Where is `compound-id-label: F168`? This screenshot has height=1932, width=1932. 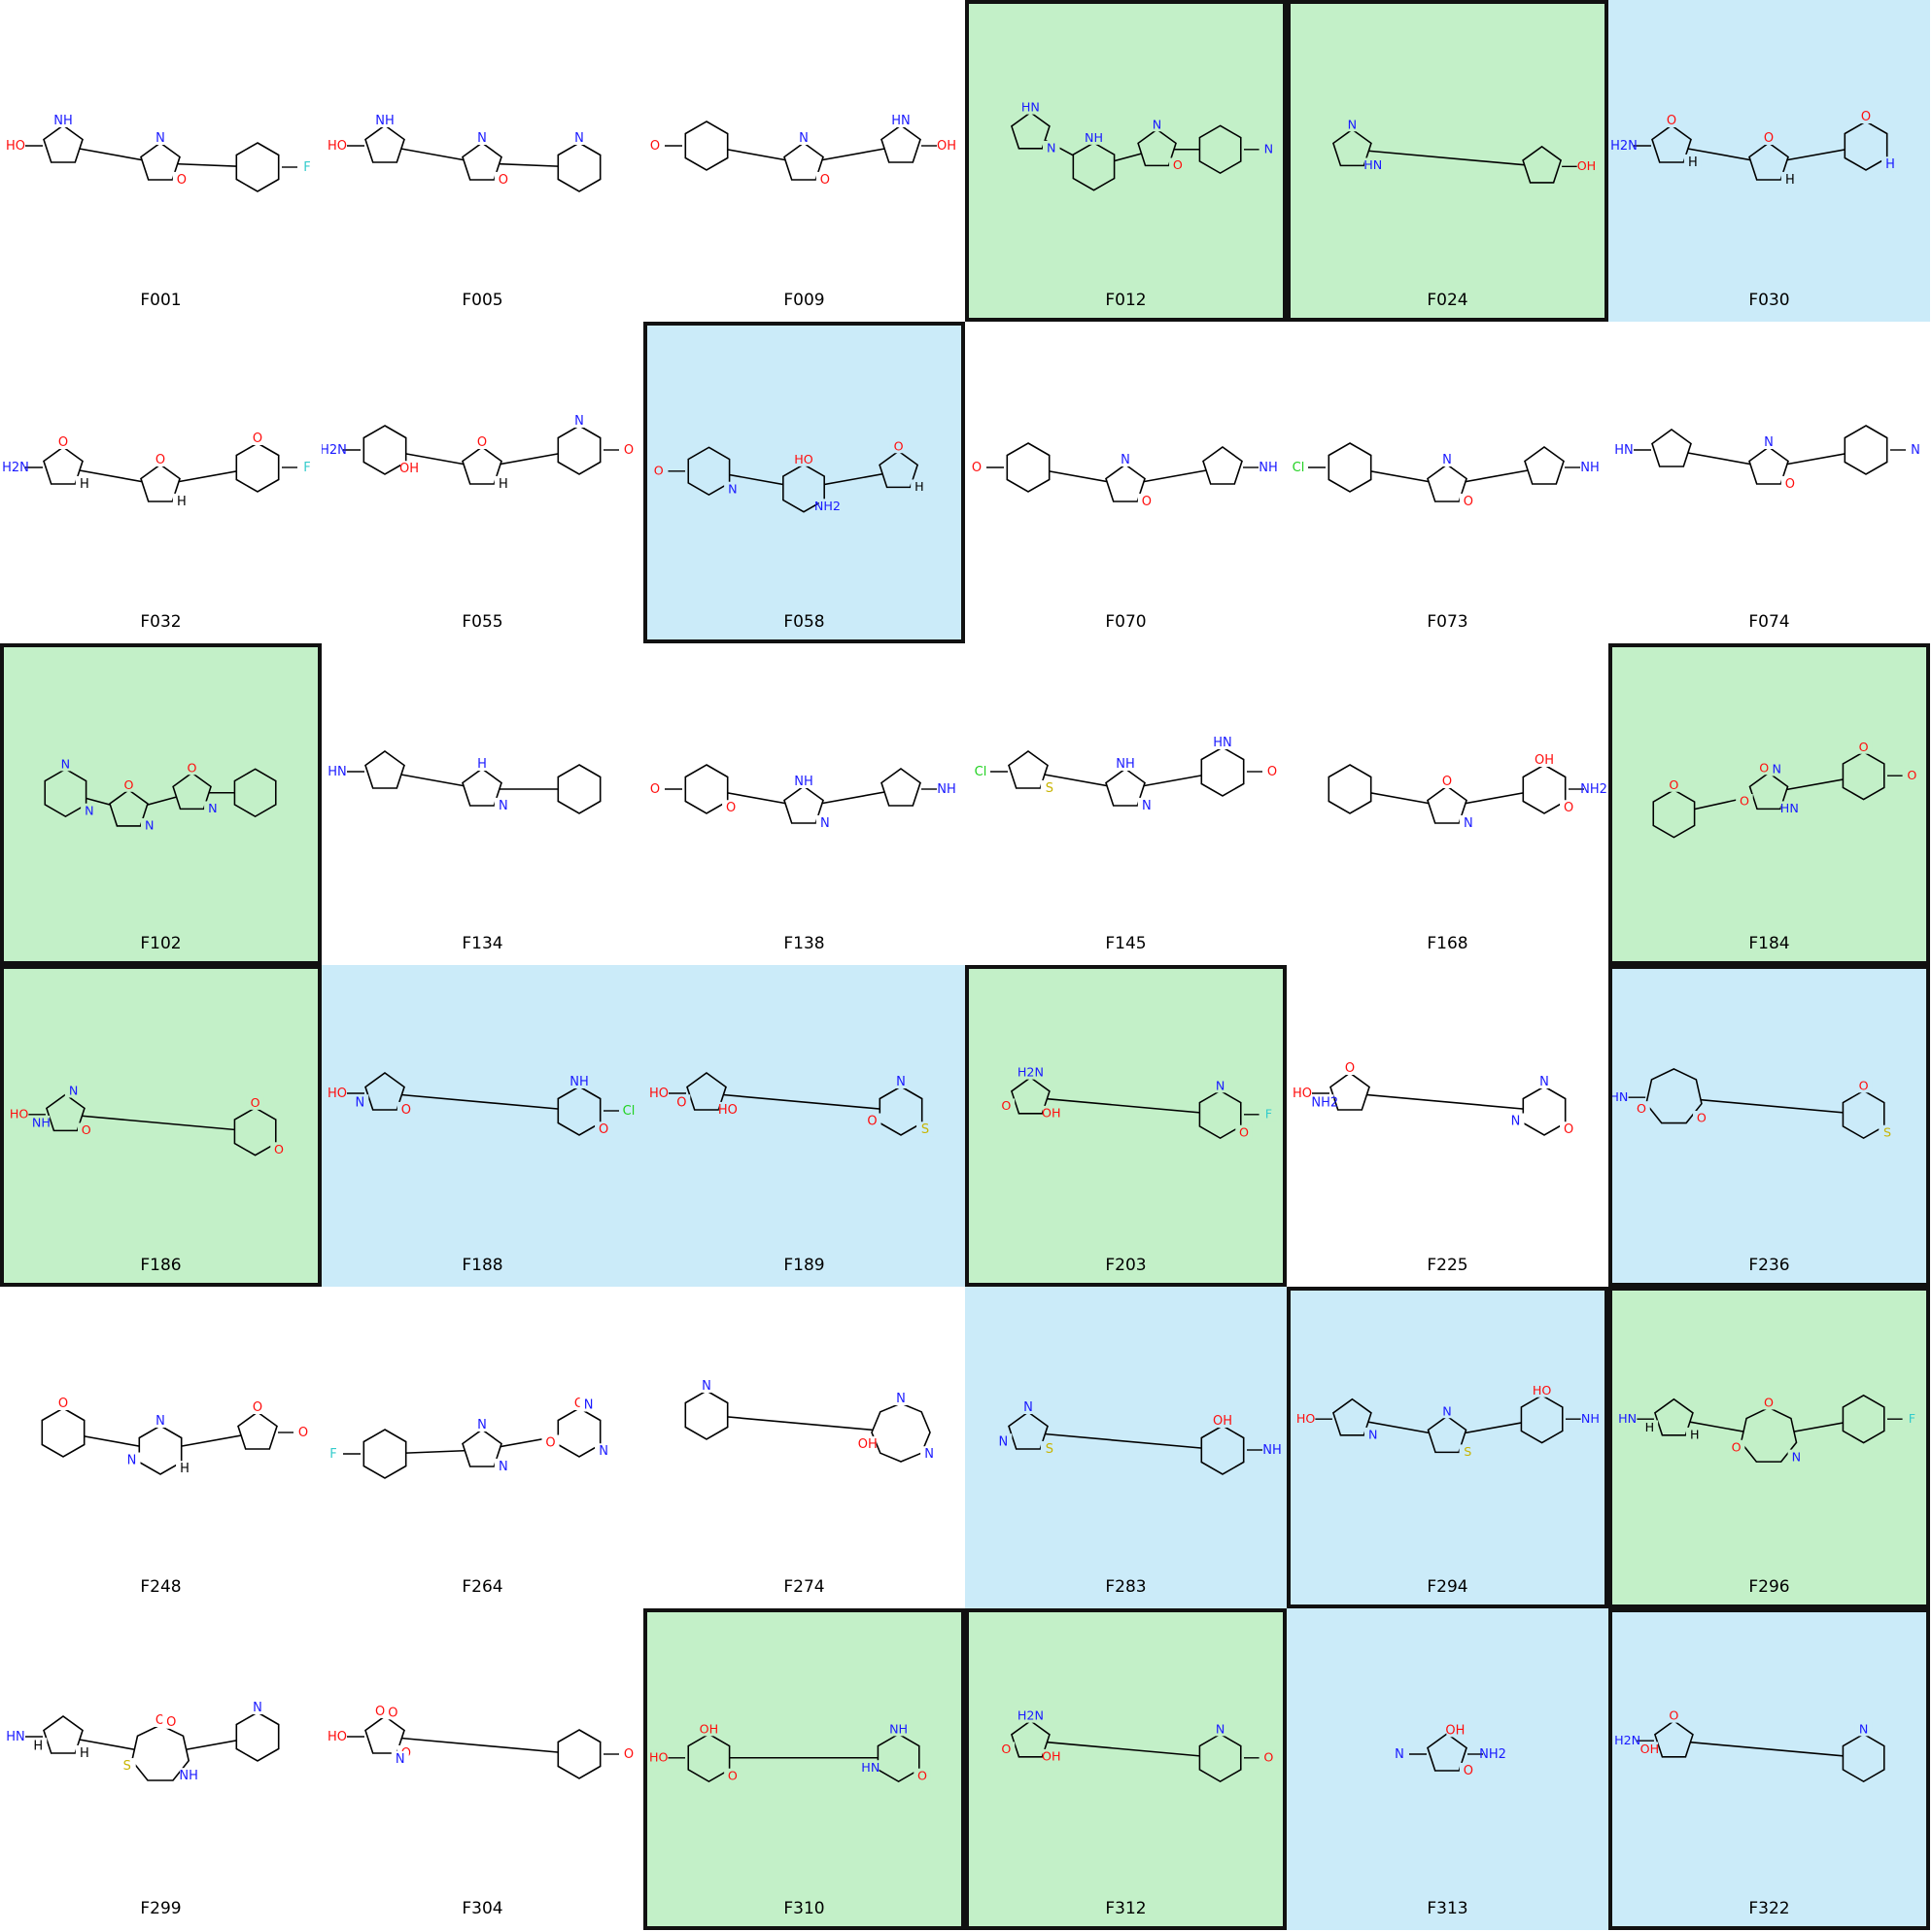 compound-id-label: F168 is located at coordinates (1447, 943).